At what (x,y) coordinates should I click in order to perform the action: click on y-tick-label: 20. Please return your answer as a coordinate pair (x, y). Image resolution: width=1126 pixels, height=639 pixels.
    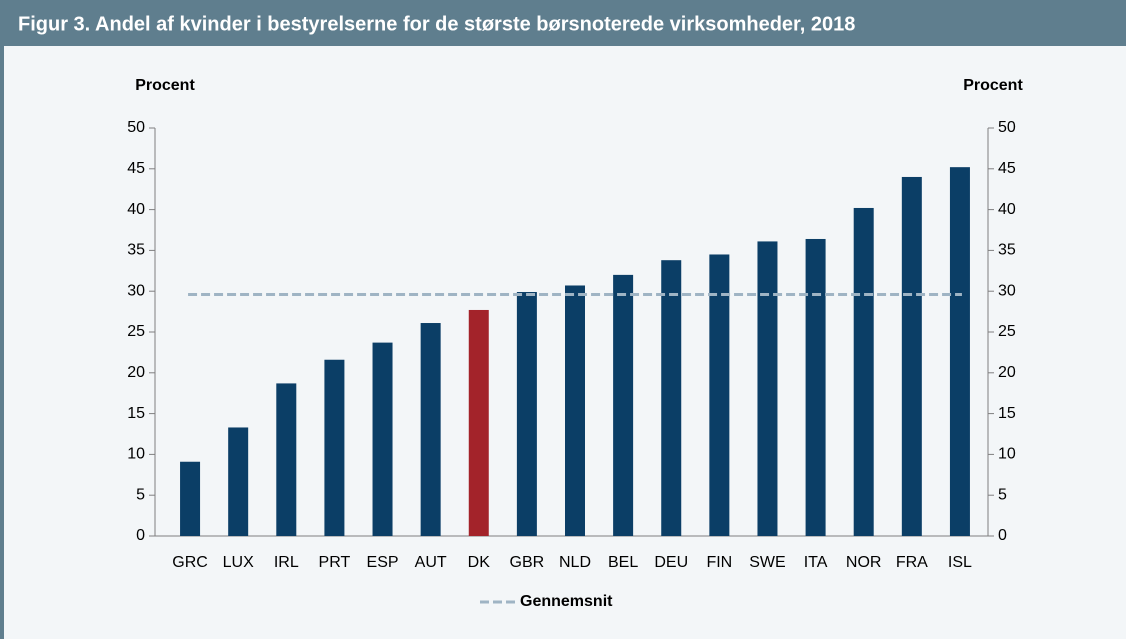
    Looking at the image, I should click on (136, 372).